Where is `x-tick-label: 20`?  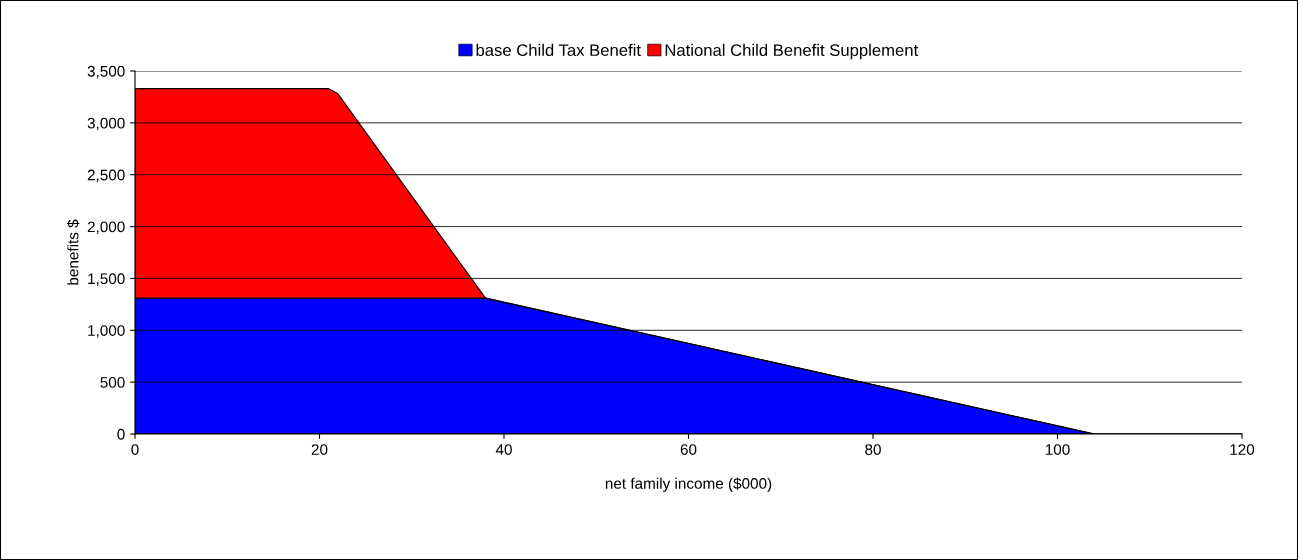
x-tick-label: 20 is located at coordinates (319, 449).